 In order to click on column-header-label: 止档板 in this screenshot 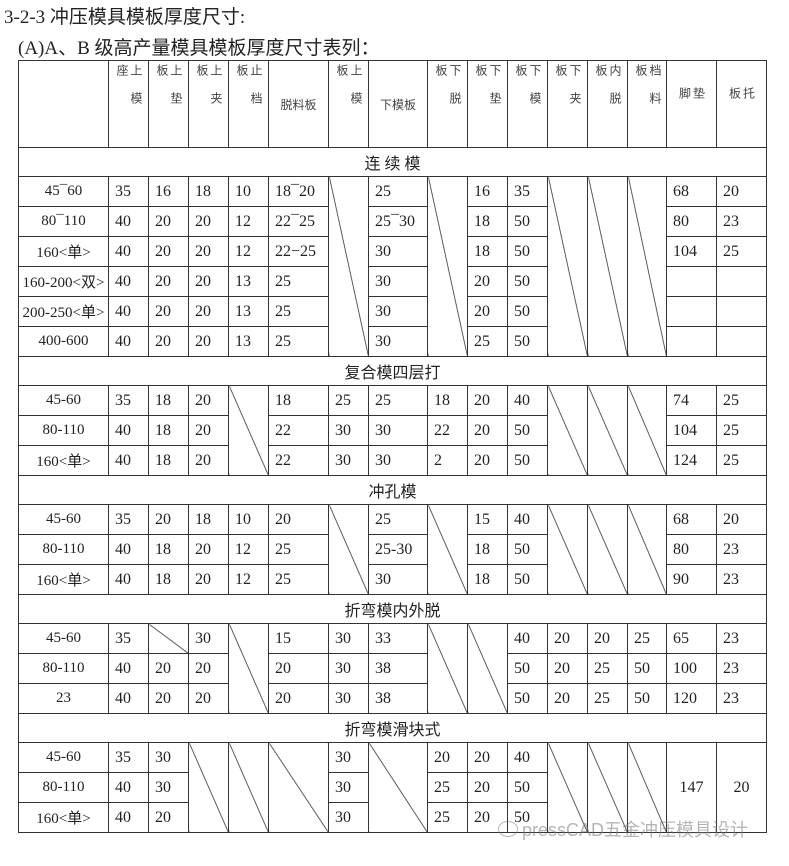, I will do `click(249, 92)`.